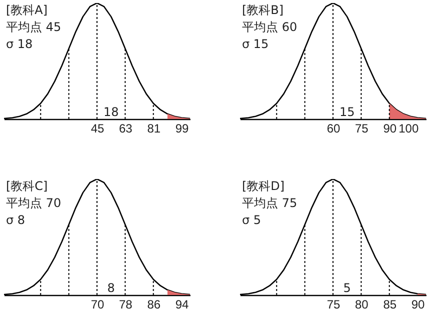 The image size is (432, 314). Describe the element at coordinates (270, 27) in the screenshot. I see `annotation: 平均点 60` at that location.